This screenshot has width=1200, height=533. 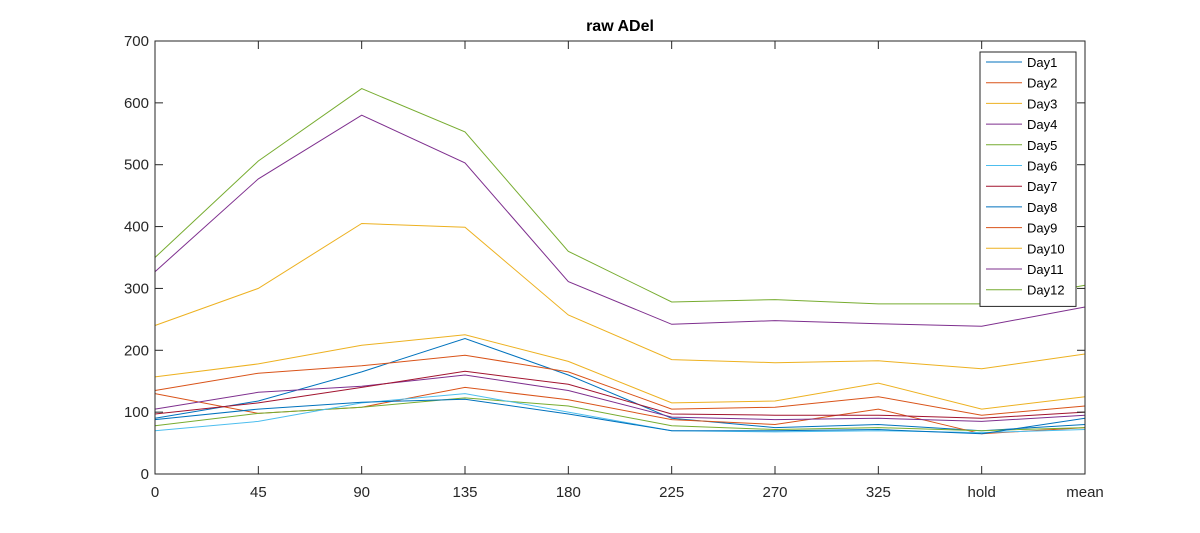 I want to click on legend-label-day2: Day2, so click(x=1042, y=83).